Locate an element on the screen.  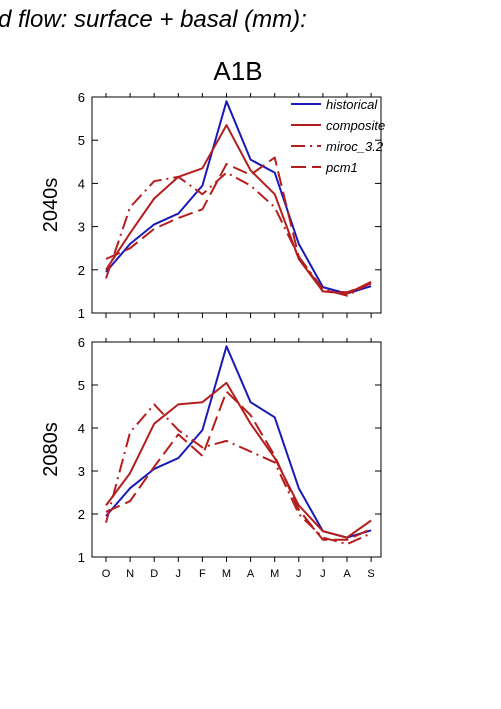
y-axis-label: 2040s is located at coordinates (51, 205).